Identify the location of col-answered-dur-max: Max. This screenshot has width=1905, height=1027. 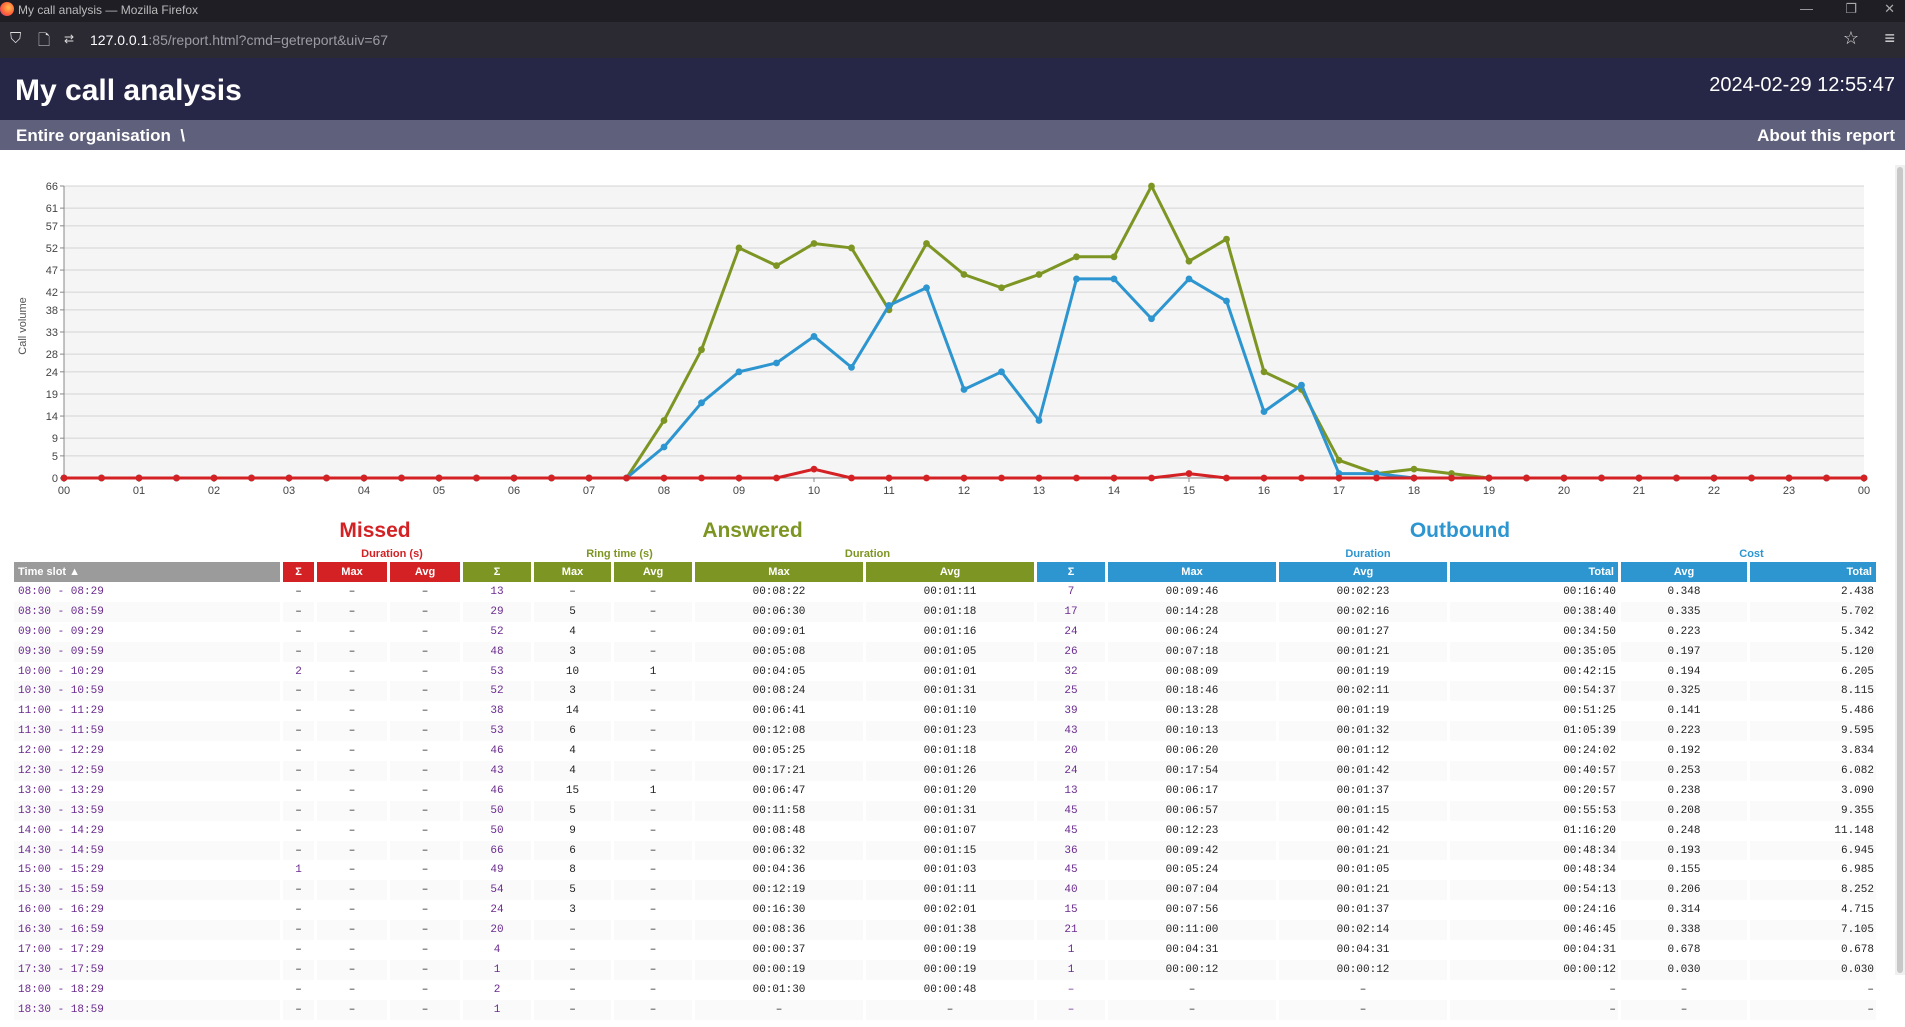
(779, 572).